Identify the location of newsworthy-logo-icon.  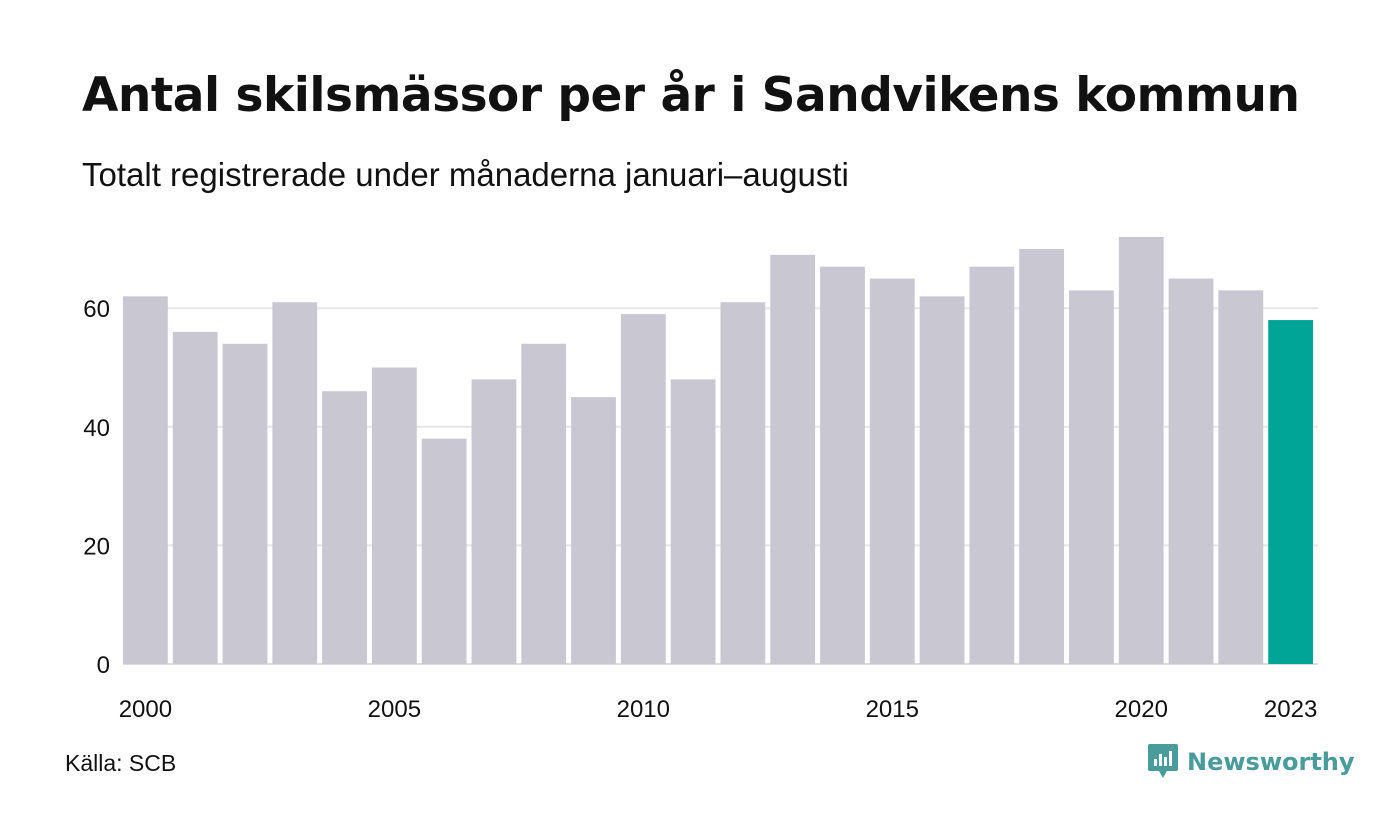
(1163, 761).